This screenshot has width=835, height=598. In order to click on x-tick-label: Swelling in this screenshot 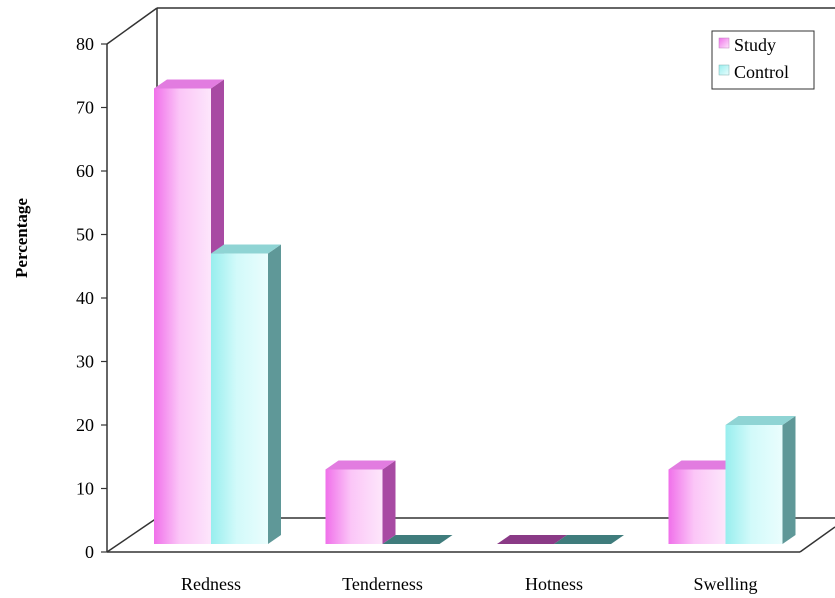, I will do `click(725, 584)`.